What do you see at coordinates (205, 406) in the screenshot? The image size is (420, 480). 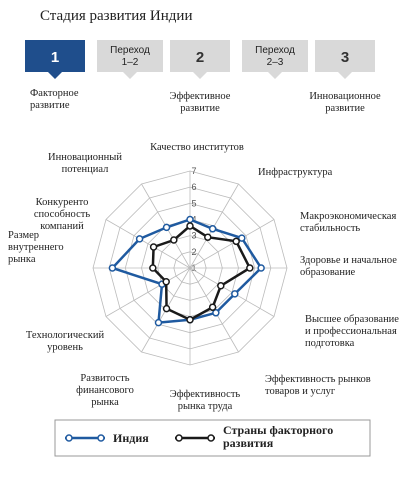 I see `axis-label-line: рынка труда` at bounding box center [205, 406].